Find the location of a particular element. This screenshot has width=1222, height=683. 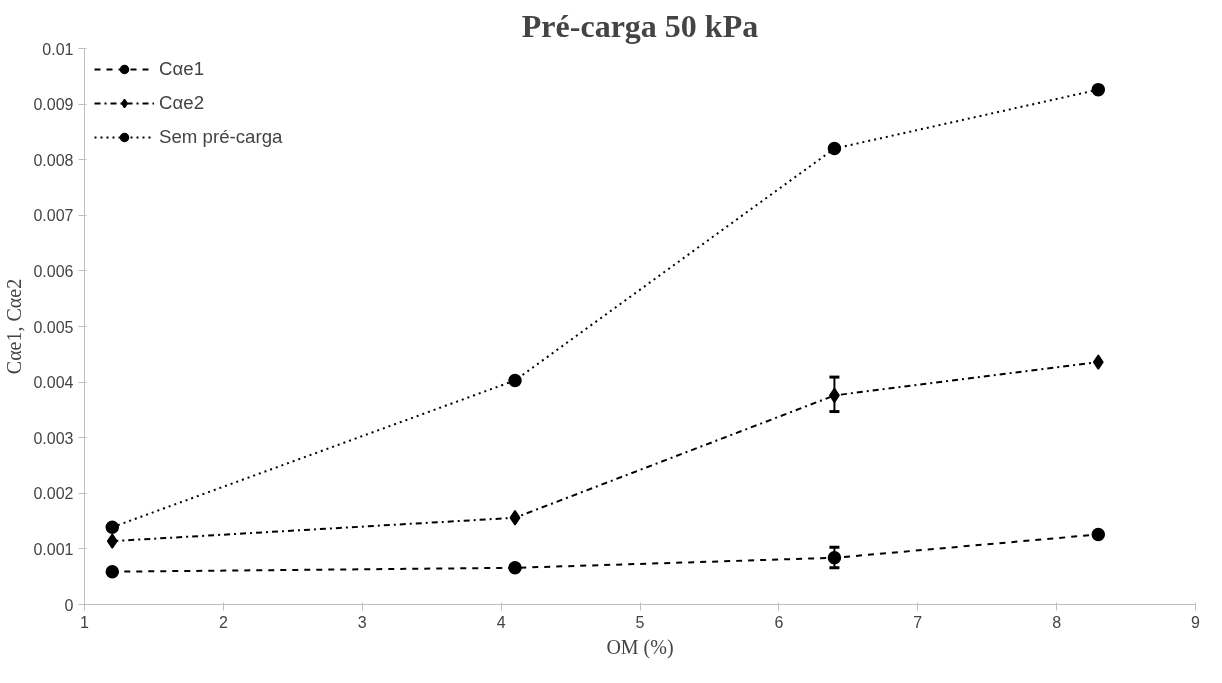

y-tick-label: 0.004 is located at coordinates (53, 383).